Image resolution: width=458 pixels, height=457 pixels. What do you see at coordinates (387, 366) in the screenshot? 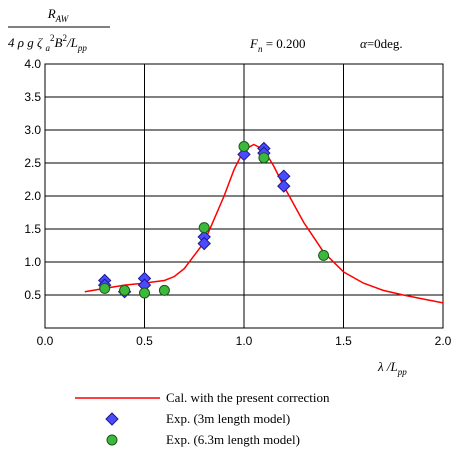
I see `label-part: λ /L` at bounding box center [387, 366].